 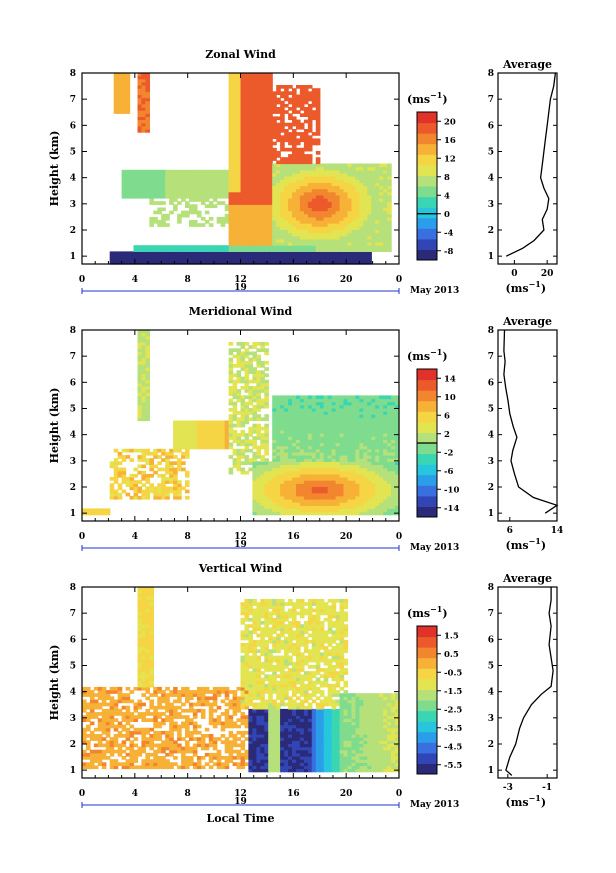 What do you see at coordinates (447, 196) in the screenshot?
I see `colorbar-tick-label: 4` at bounding box center [447, 196].